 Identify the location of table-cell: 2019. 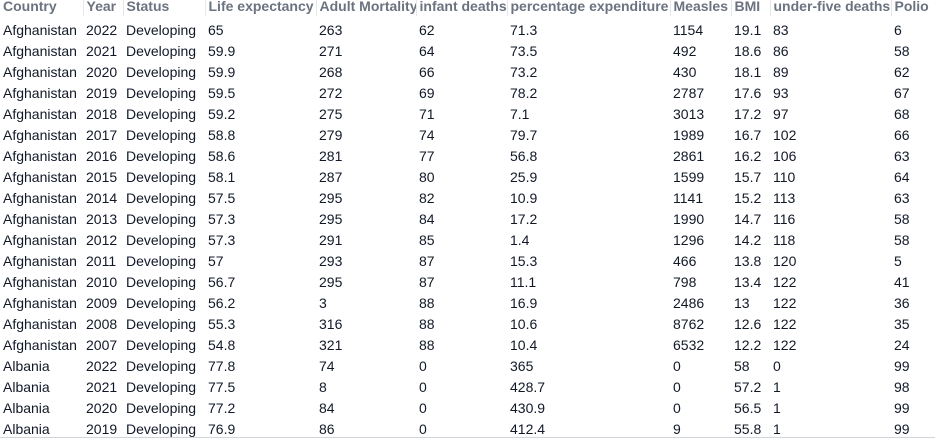
(102, 429).